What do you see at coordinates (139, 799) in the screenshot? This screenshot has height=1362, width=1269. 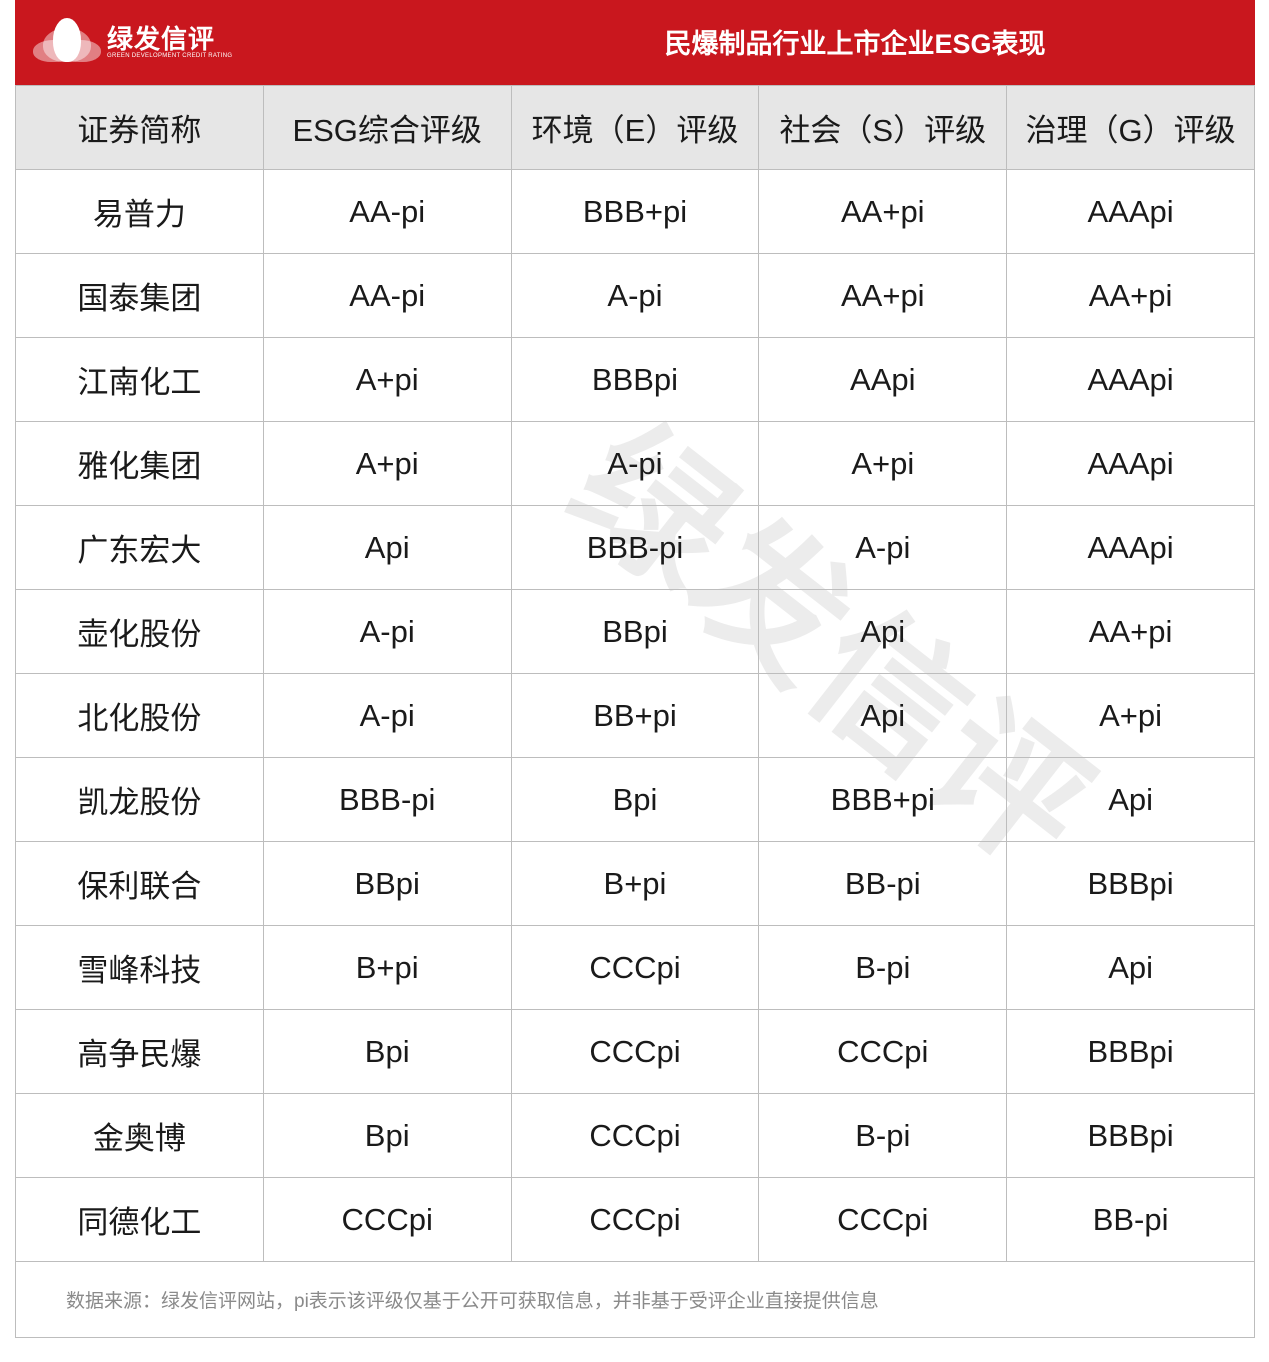 I see `company-name-cell: 凯龙股份` at bounding box center [139, 799].